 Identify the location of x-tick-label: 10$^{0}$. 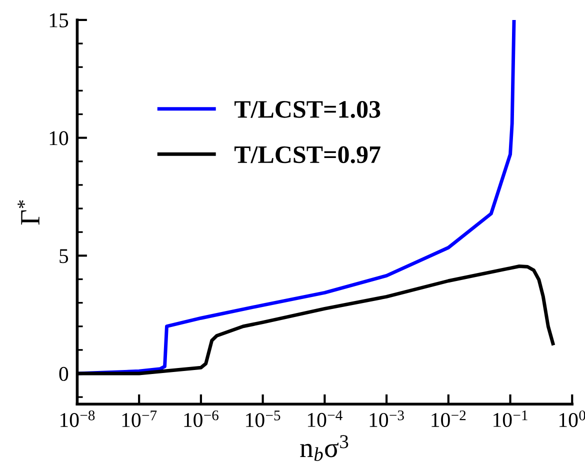
(572, 419).